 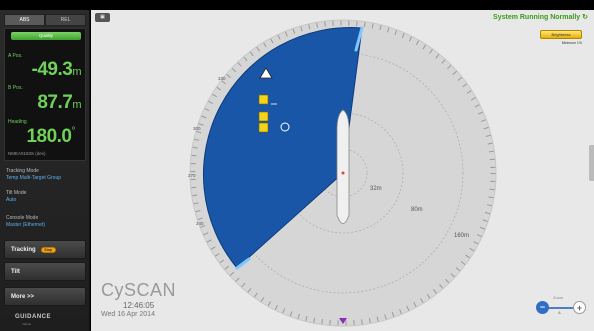 What do you see at coordinates (15, 56) in the screenshot?
I see `a-pos-label: A Pos.` at bounding box center [15, 56].